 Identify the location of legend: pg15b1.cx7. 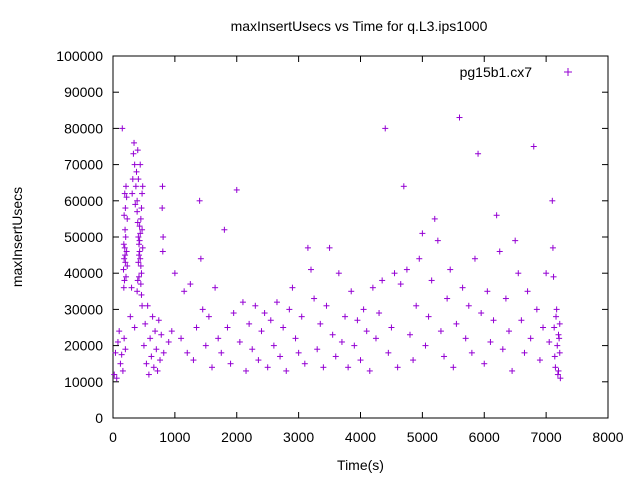
(516, 72).